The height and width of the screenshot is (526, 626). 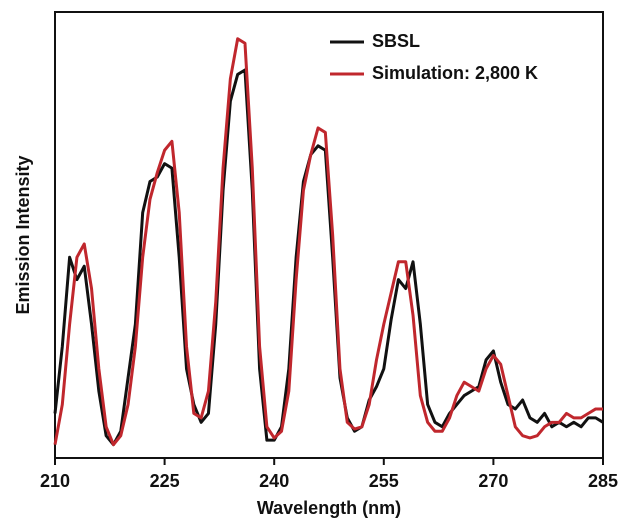 What do you see at coordinates (493, 481) in the screenshot?
I see `x-tick-label: 270` at bounding box center [493, 481].